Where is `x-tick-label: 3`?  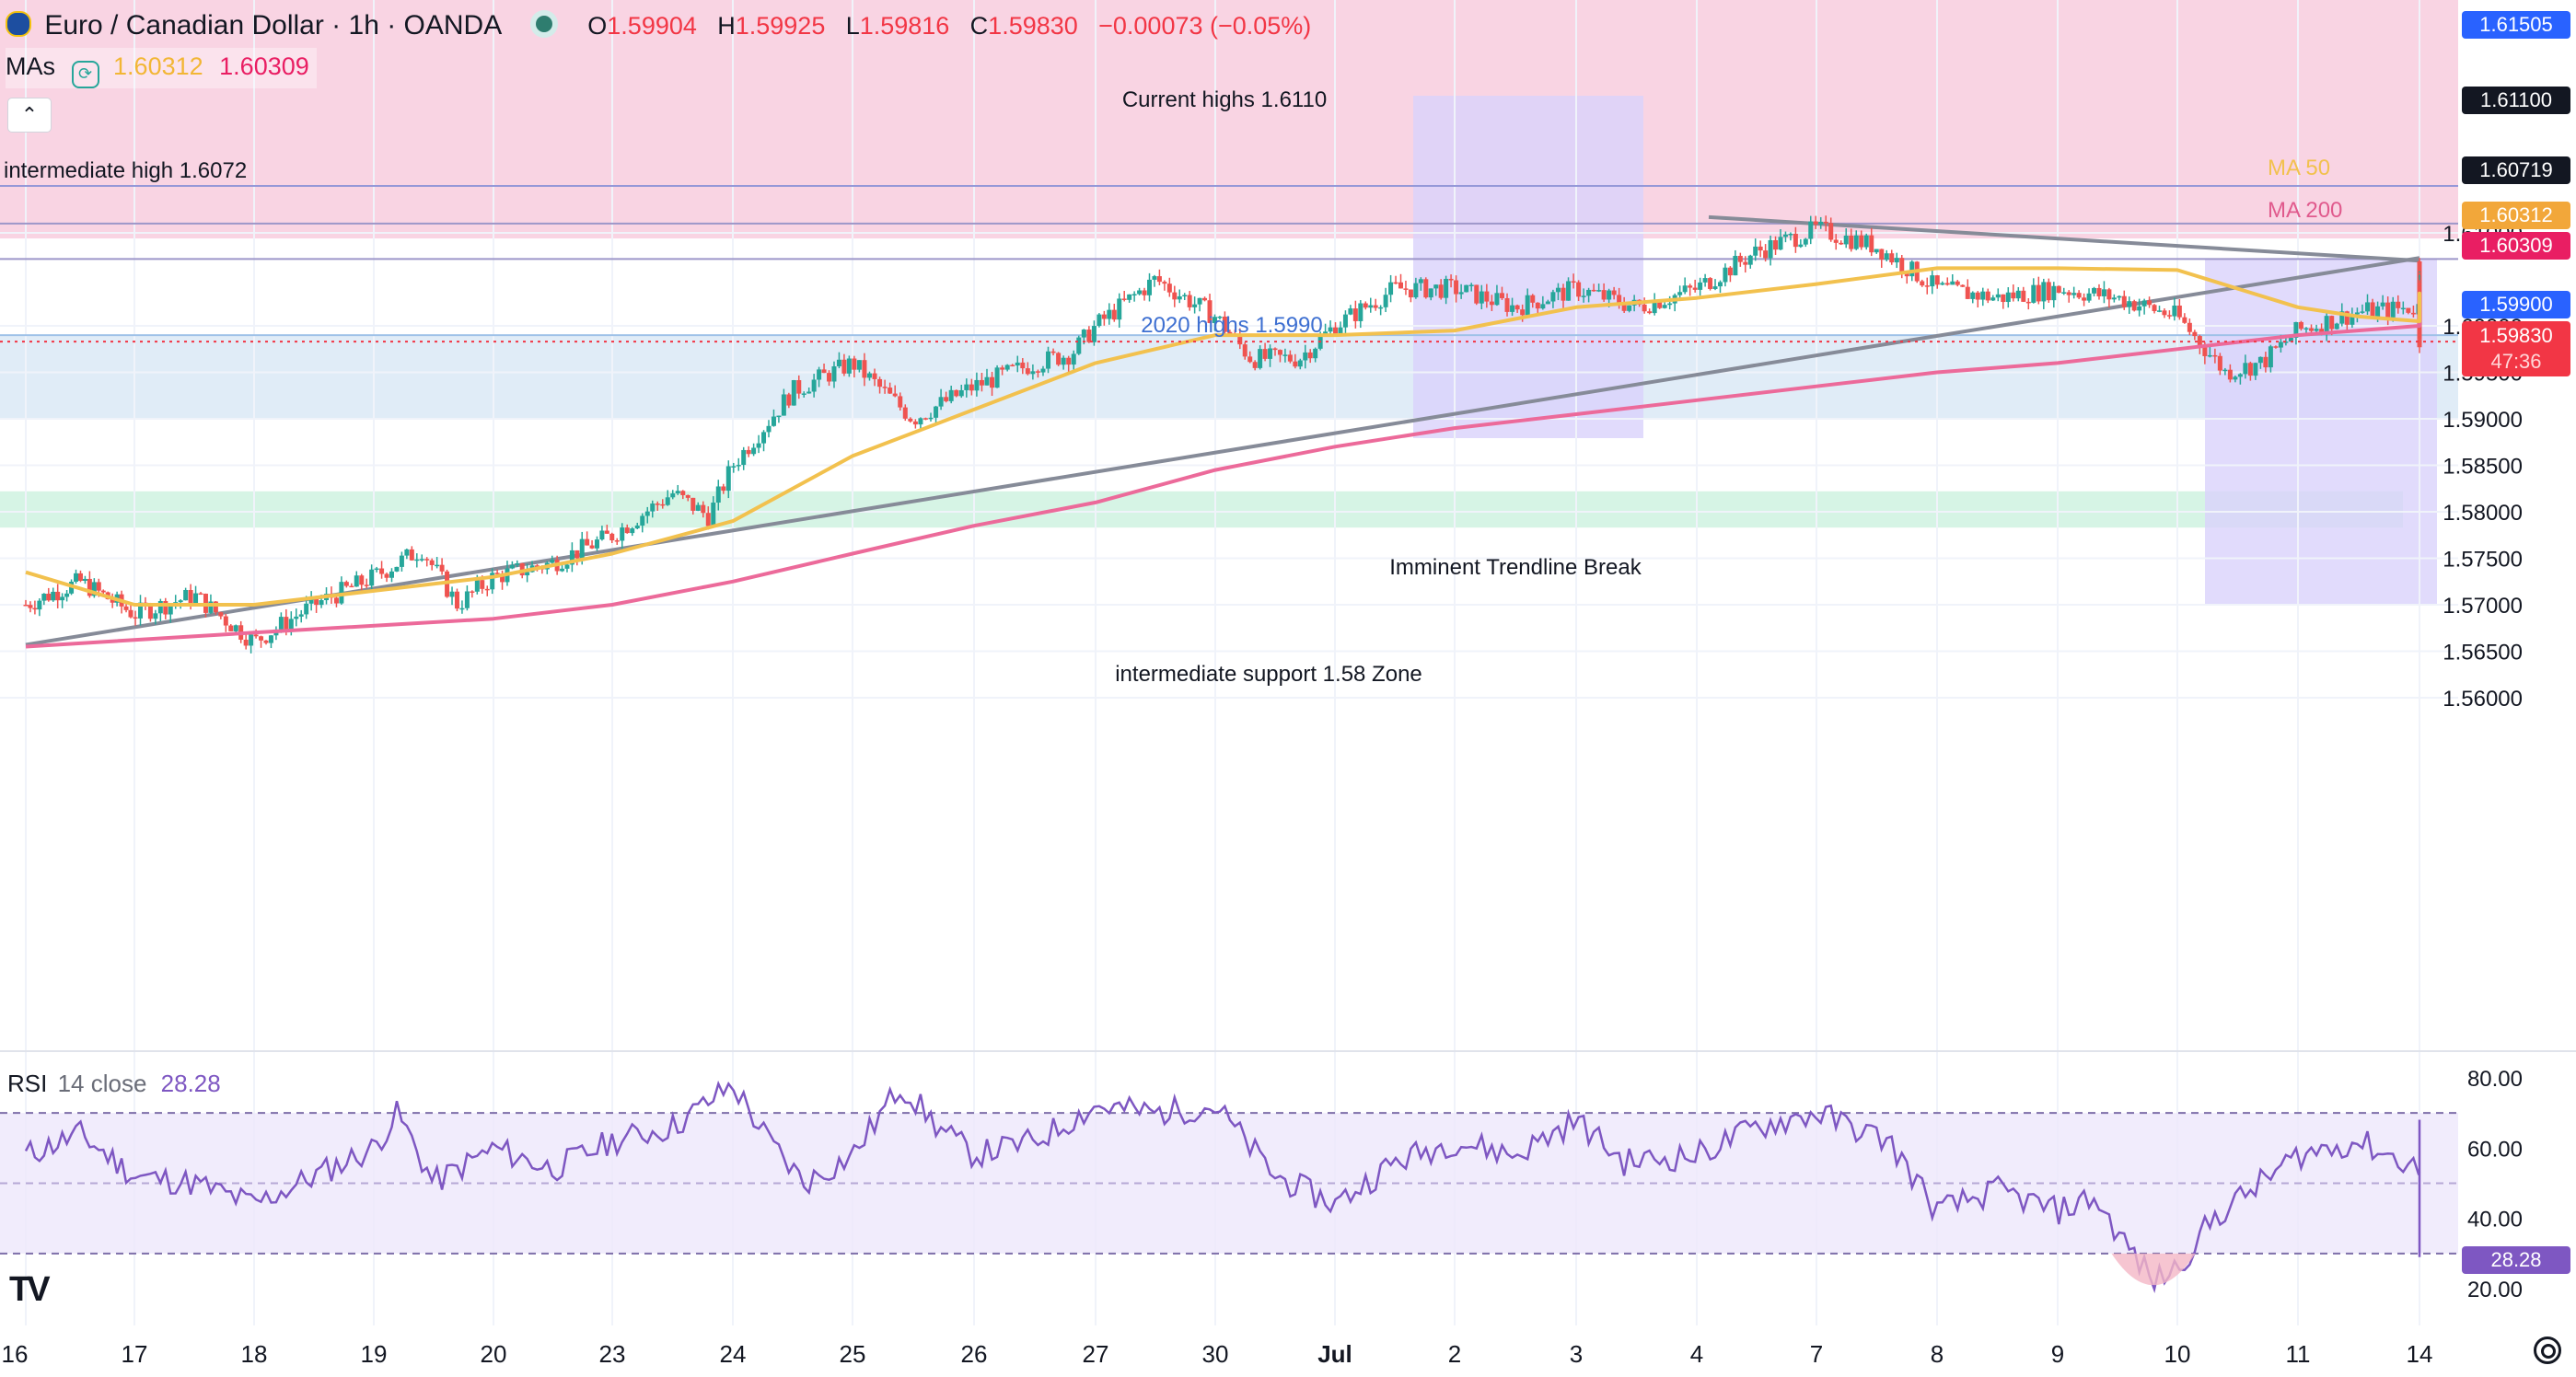
x-tick-label: 3 is located at coordinates (1576, 1354).